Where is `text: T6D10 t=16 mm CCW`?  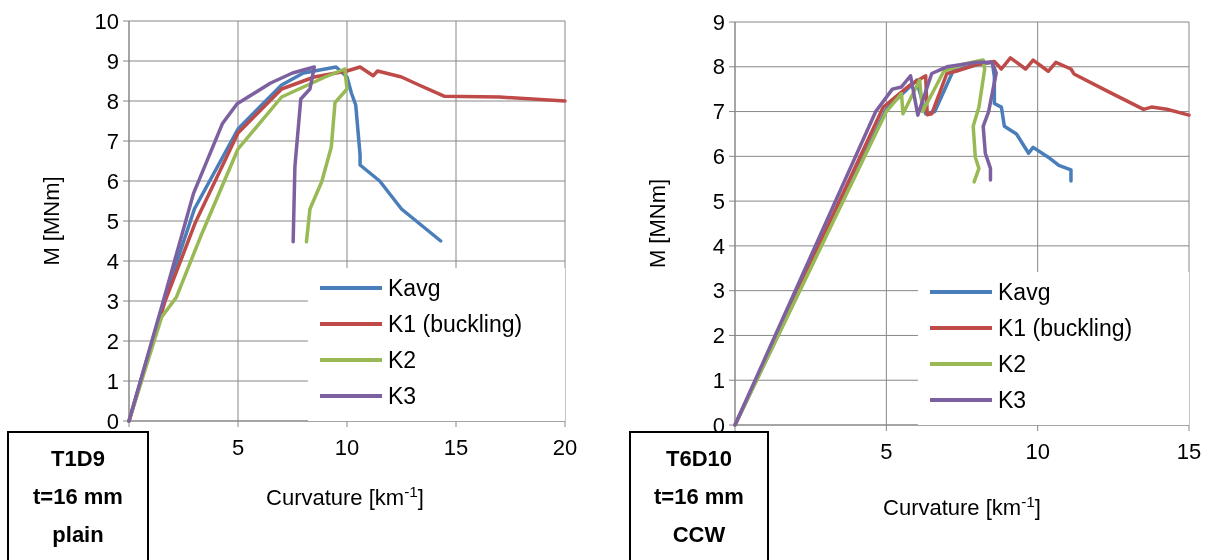 text: T6D10 t=16 mm CCW is located at coordinates (699, 496).